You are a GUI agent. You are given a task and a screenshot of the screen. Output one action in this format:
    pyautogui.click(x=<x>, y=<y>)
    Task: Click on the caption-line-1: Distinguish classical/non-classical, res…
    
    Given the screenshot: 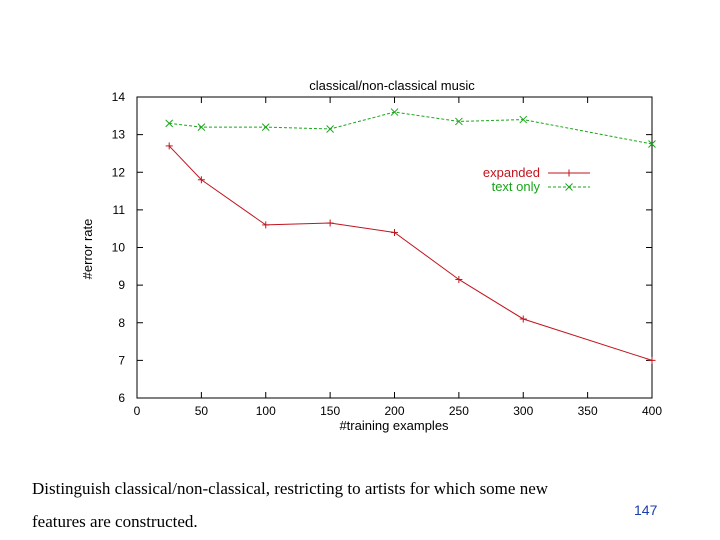 What is the action you would take?
    pyautogui.click(x=290, y=488)
    